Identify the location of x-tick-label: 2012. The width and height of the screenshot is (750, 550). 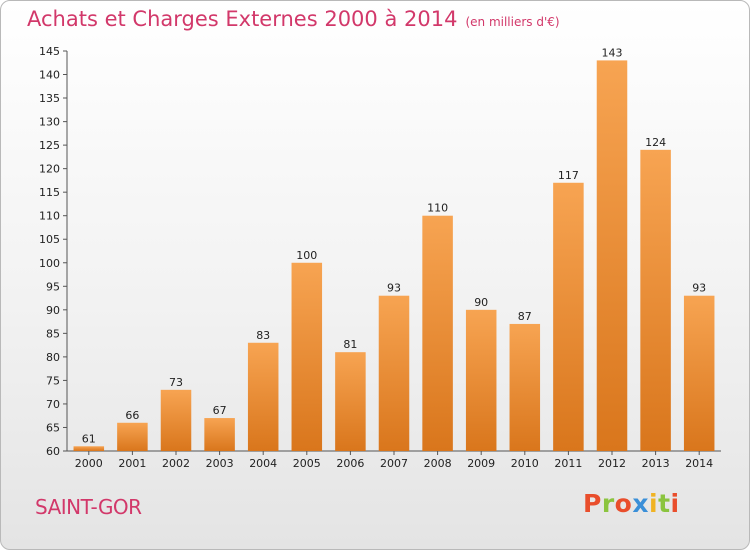
(612, 463).